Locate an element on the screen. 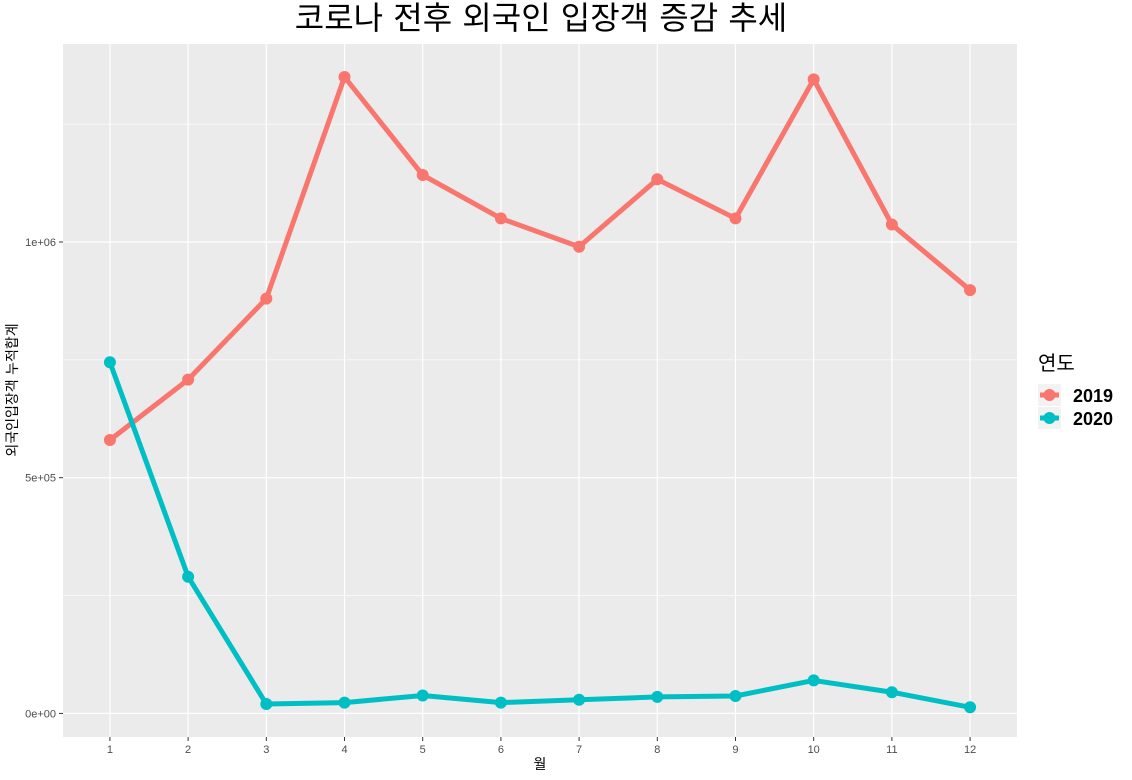 The width and height of the screenshot is (1132, 780). legend-label: 2019 is located at coordinates (1093, 396).